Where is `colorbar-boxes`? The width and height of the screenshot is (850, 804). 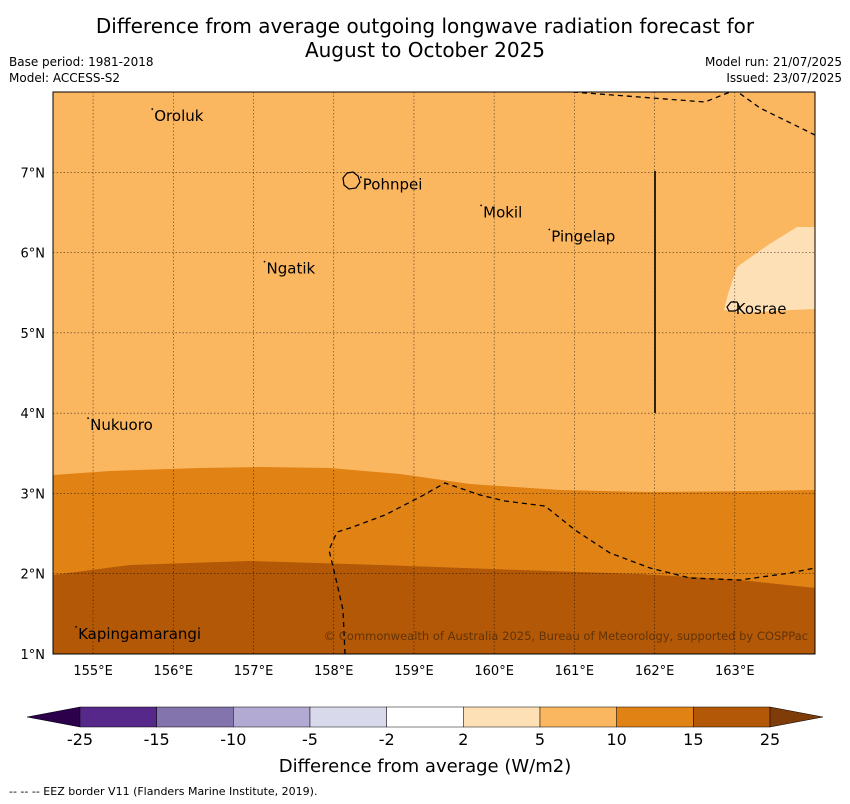
colorbar-boxes is located at coordinates (425, 717).